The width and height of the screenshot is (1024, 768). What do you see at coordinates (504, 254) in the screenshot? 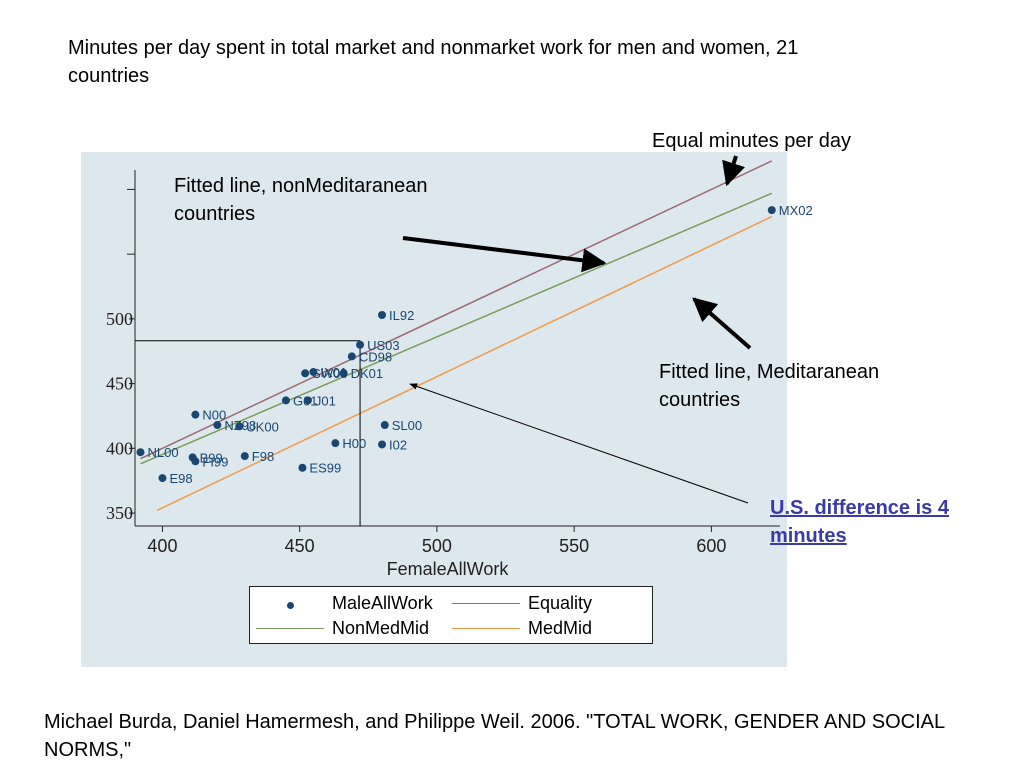
I see `arrow-nonmed-fit` at bounding box center [504, 254].